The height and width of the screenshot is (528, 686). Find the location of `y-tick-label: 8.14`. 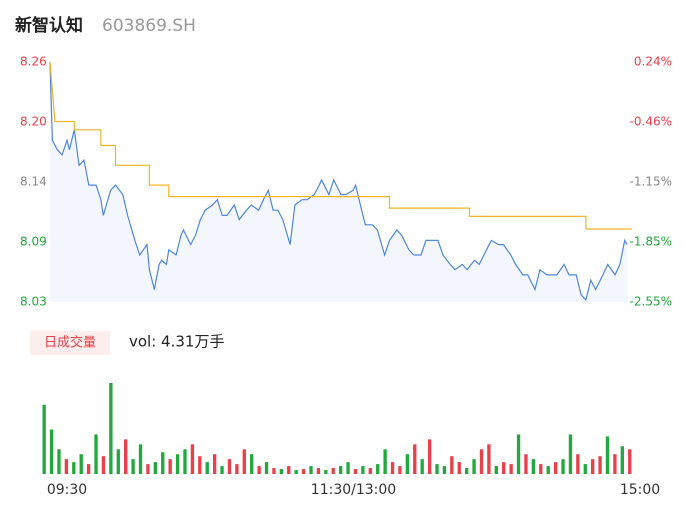

y-tick-label: 8.14 is located at coordinates (33, 182).